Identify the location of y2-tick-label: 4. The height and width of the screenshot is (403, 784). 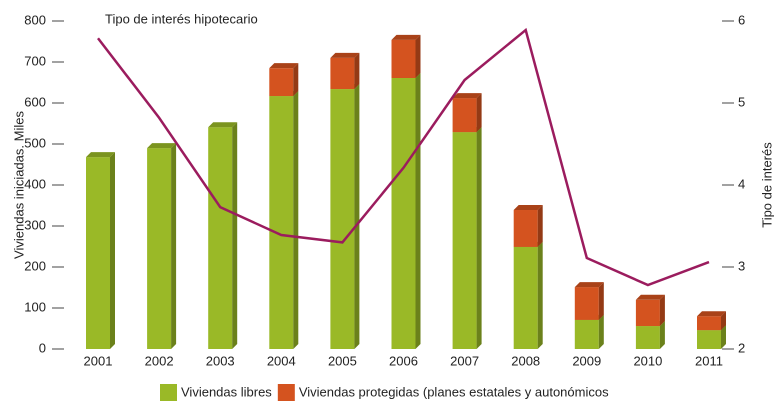
(741, 183).